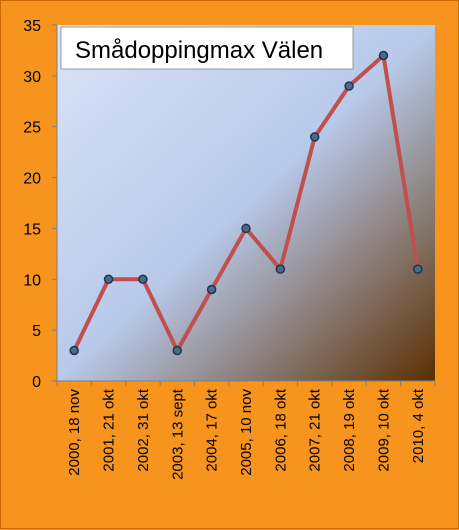 The image size is (459, 530). What do you see at coordinates (36, 382) in the screenshot?
I see `y-tick-label: 0` at bounding box center [36, 382].